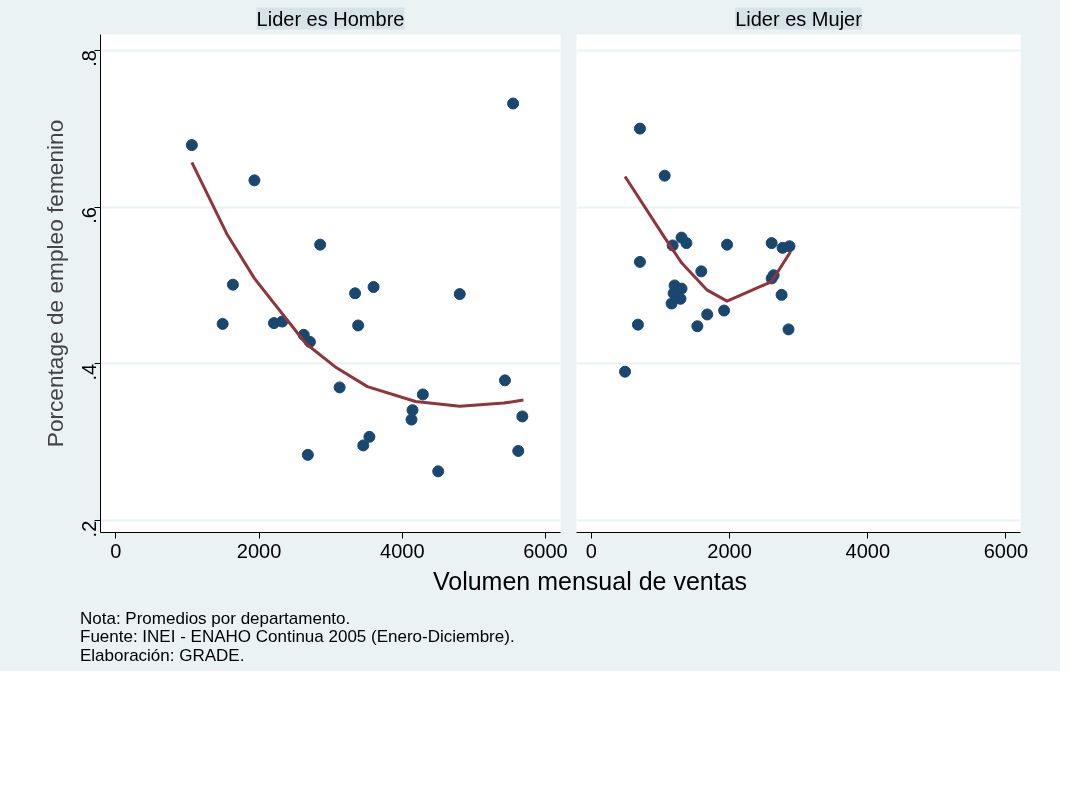 The image size is (1071, 790). Describe the element at coordinates (590, 581) in the screenshot. I see `x-axis-title: Volumen mensual de ventas` at that location.